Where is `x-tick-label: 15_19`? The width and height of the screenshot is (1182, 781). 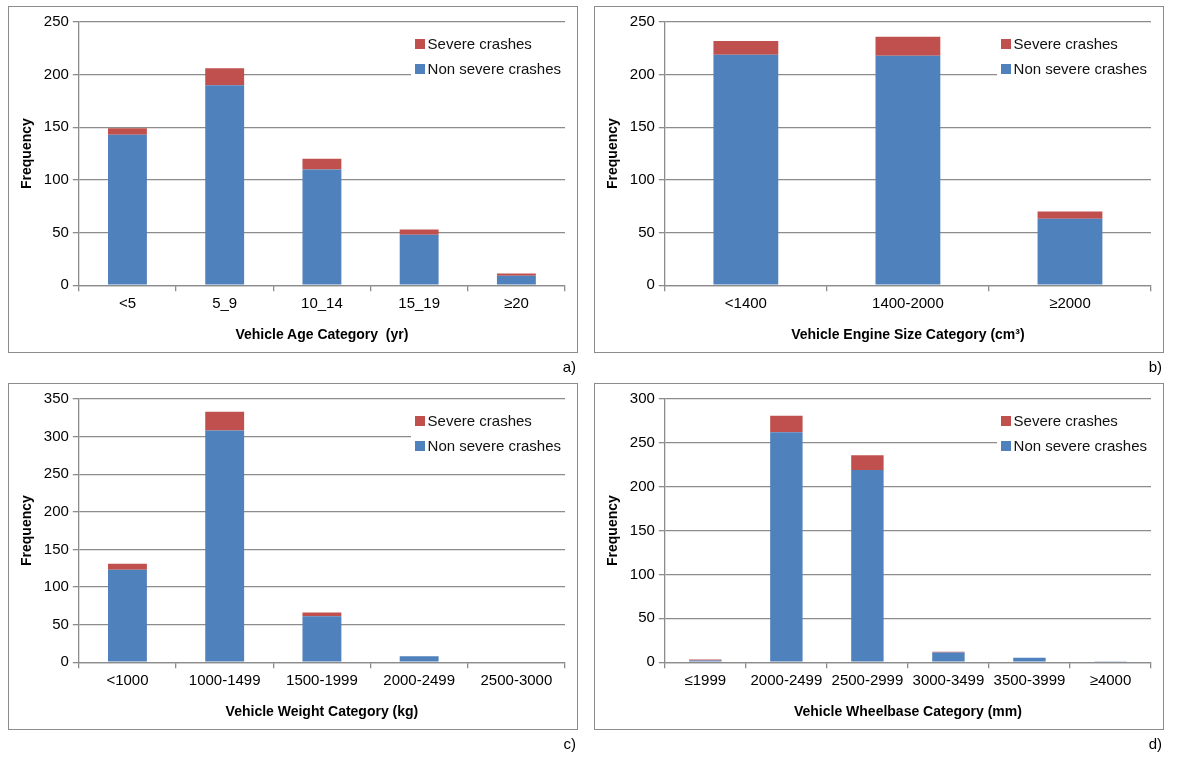
x-tick-label: 15_19 is located at coordinates (419, 303).